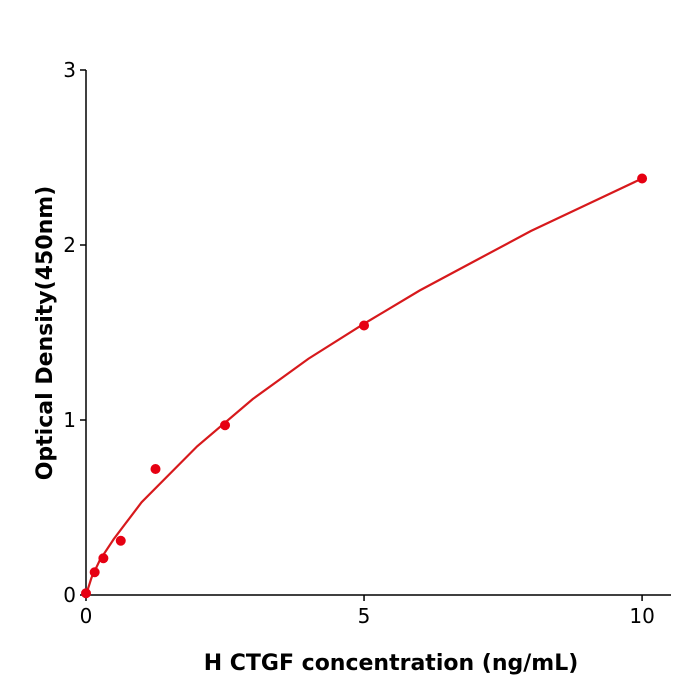 The image size is (700, 700). Describe the element at coordinates (69, 595) in the screenshot. I see `y-tick-label: 0` at that location.